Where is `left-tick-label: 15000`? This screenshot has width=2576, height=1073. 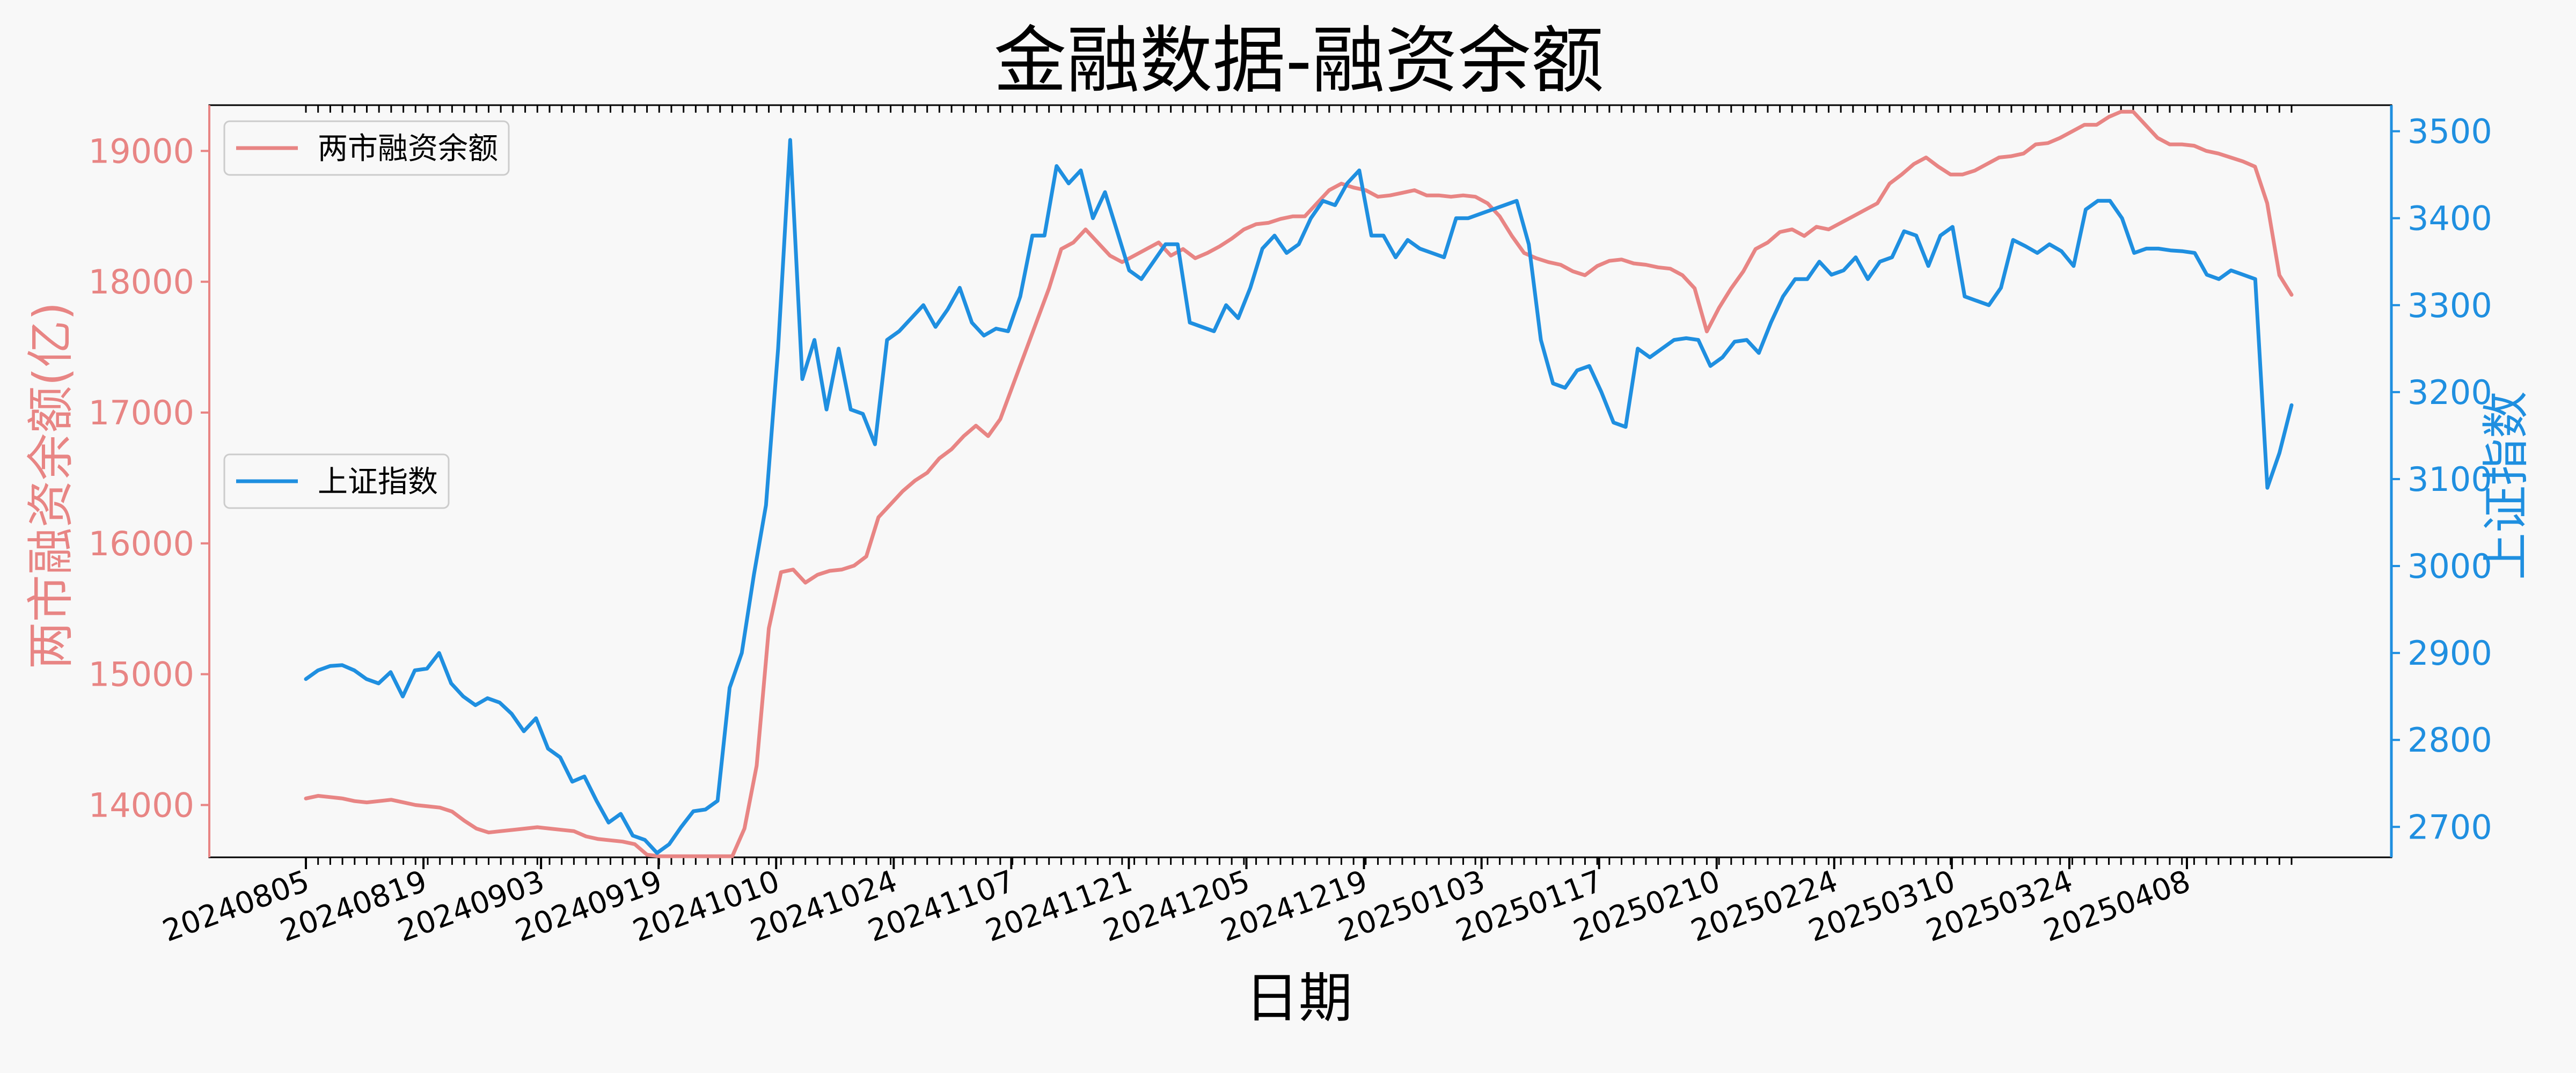 left-tick-label: 15000 is located at coordinates (141, 674).